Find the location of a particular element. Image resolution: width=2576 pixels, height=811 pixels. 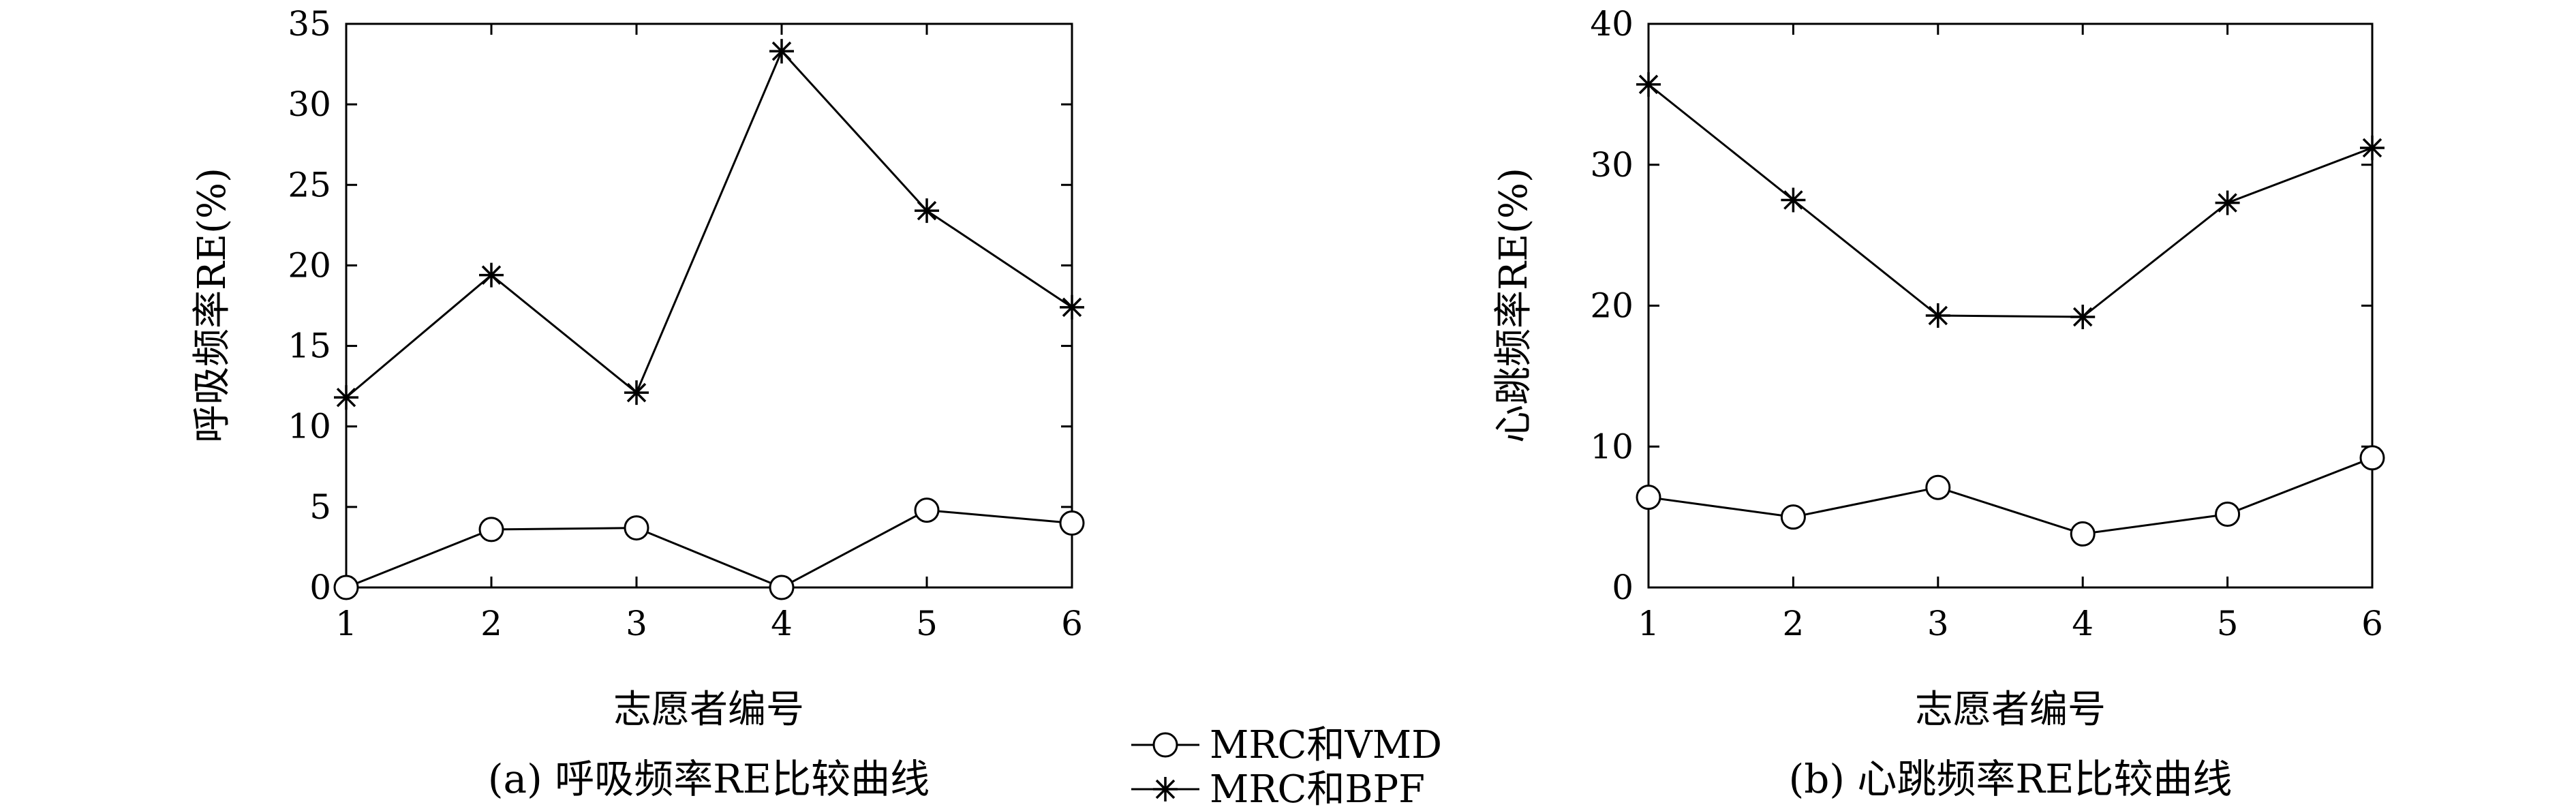

legend: MRC和VMD MRC和BPF is located at coordinates (1286, 767).